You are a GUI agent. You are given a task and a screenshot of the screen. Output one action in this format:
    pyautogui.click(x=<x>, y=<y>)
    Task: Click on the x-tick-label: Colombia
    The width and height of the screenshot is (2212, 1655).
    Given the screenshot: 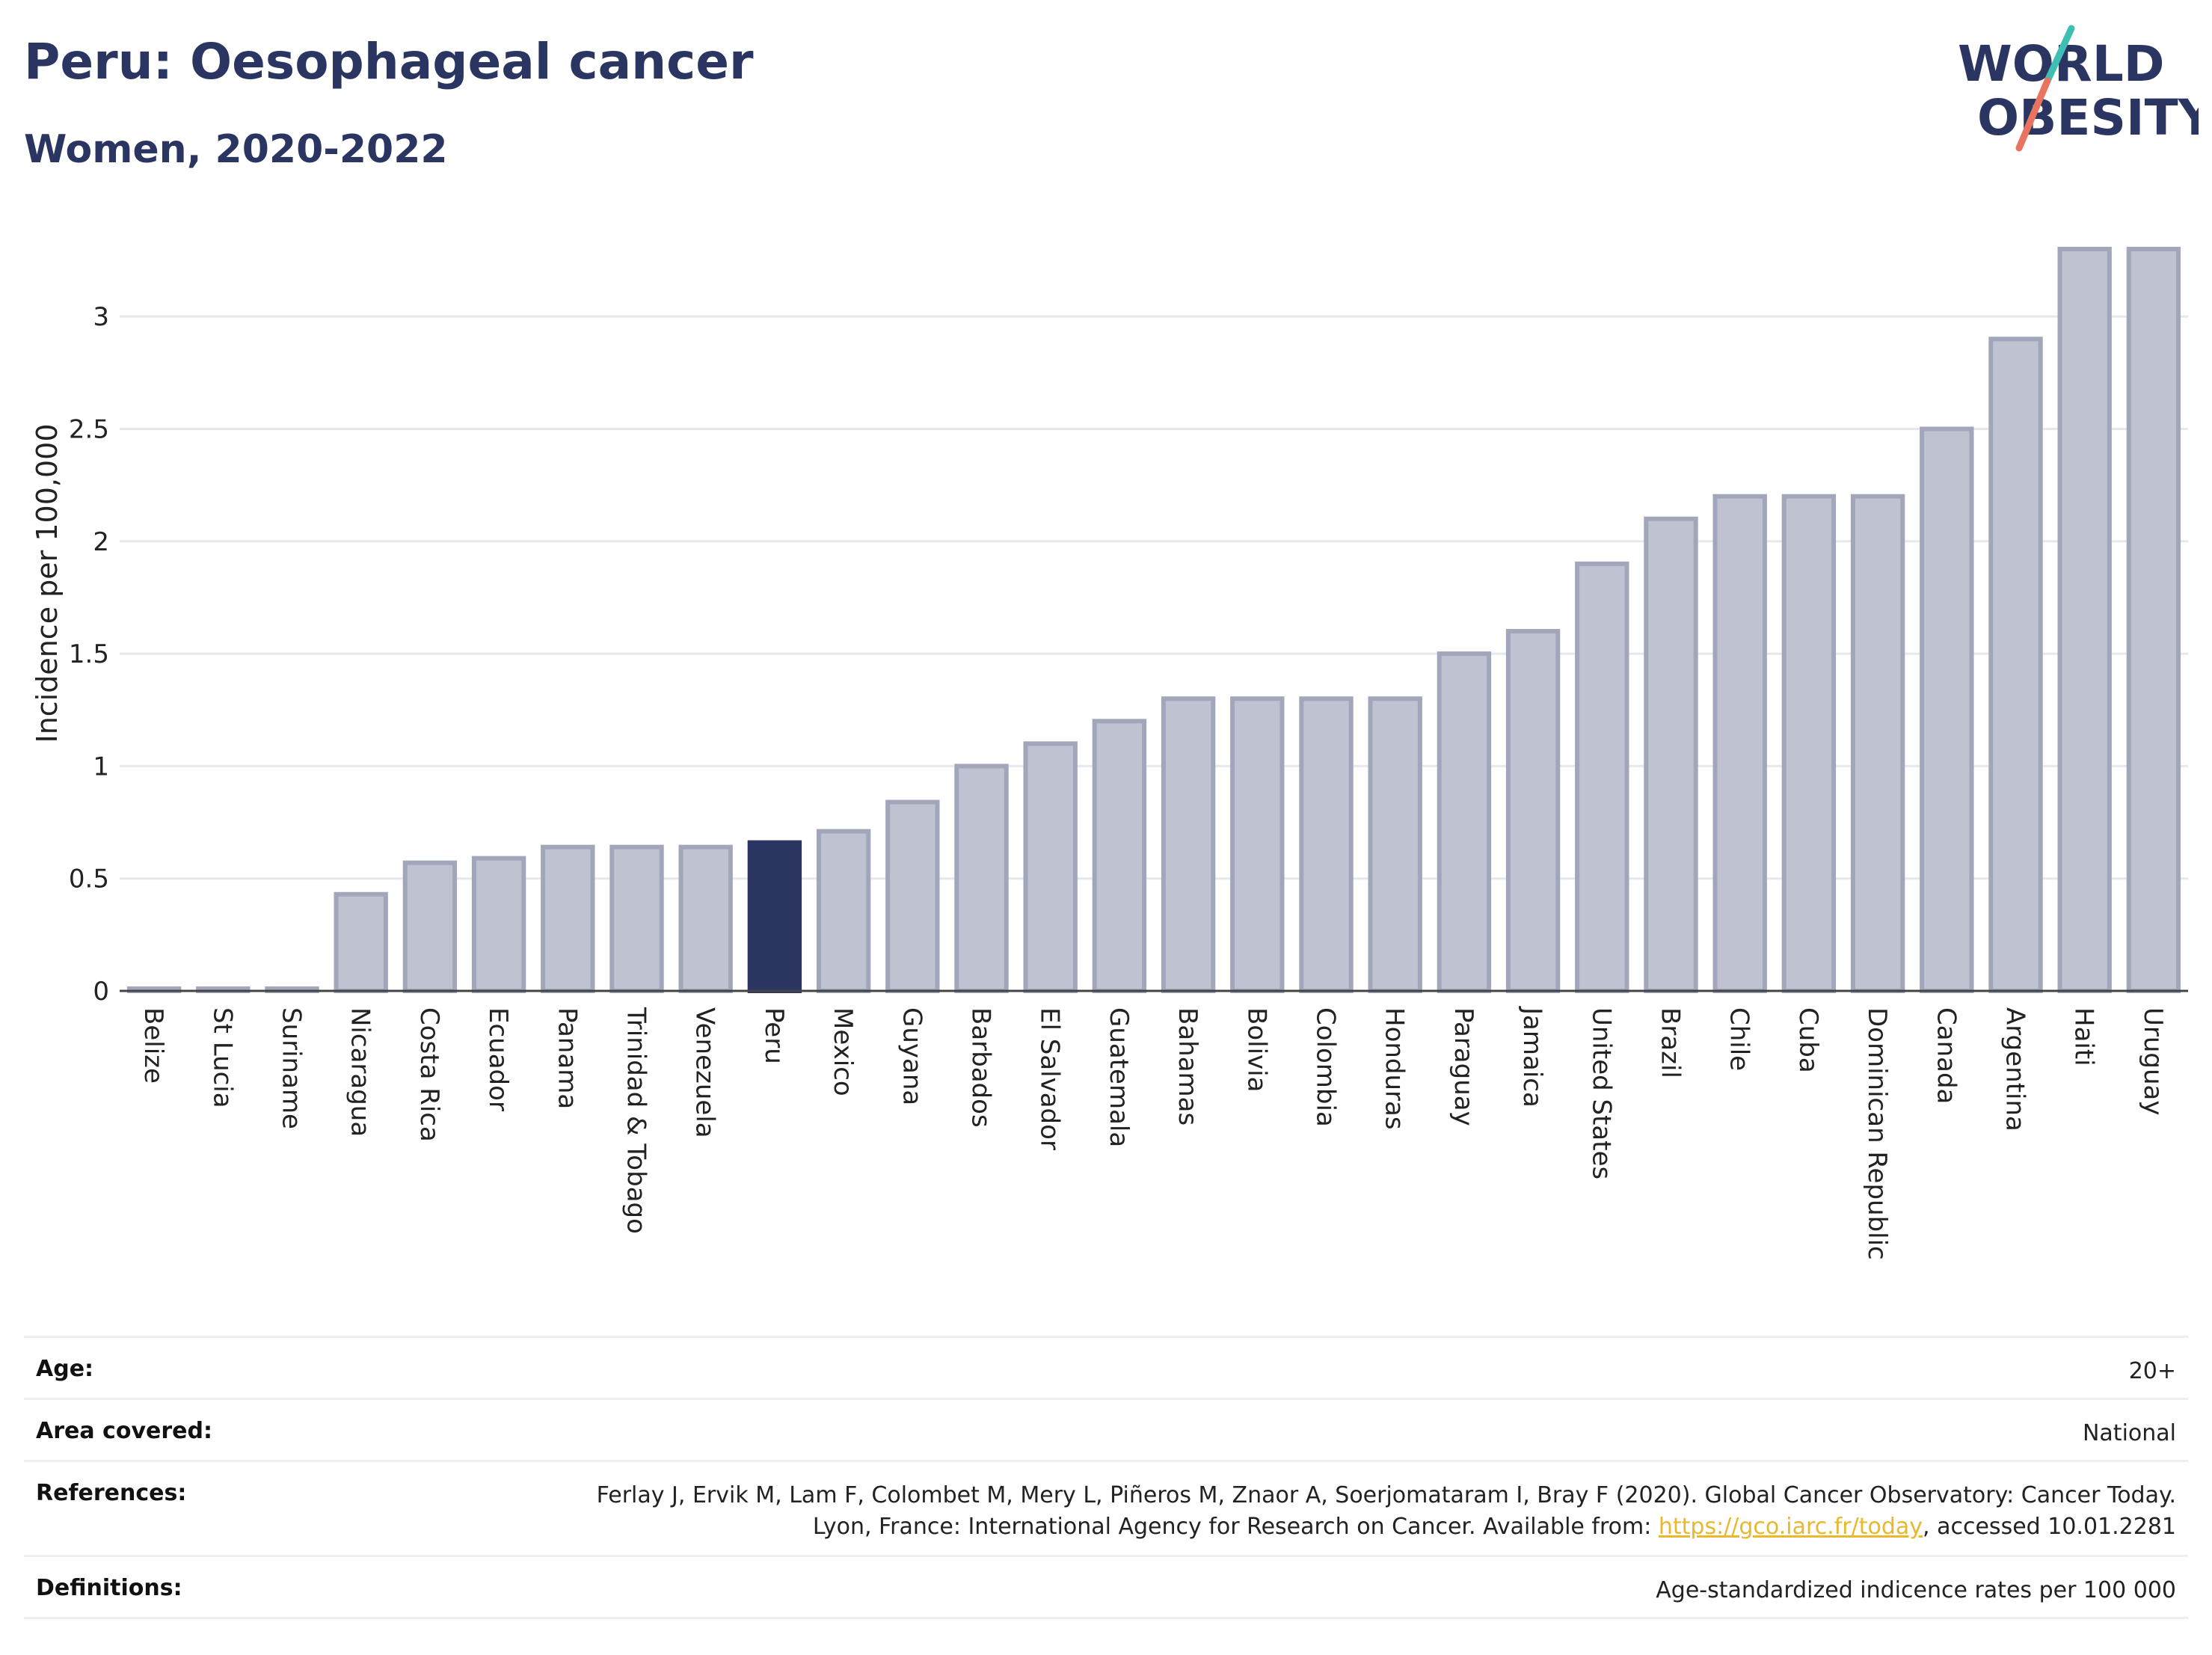 What is the action you would take?
    pyautogui.click(x=1326, y=1067)
    